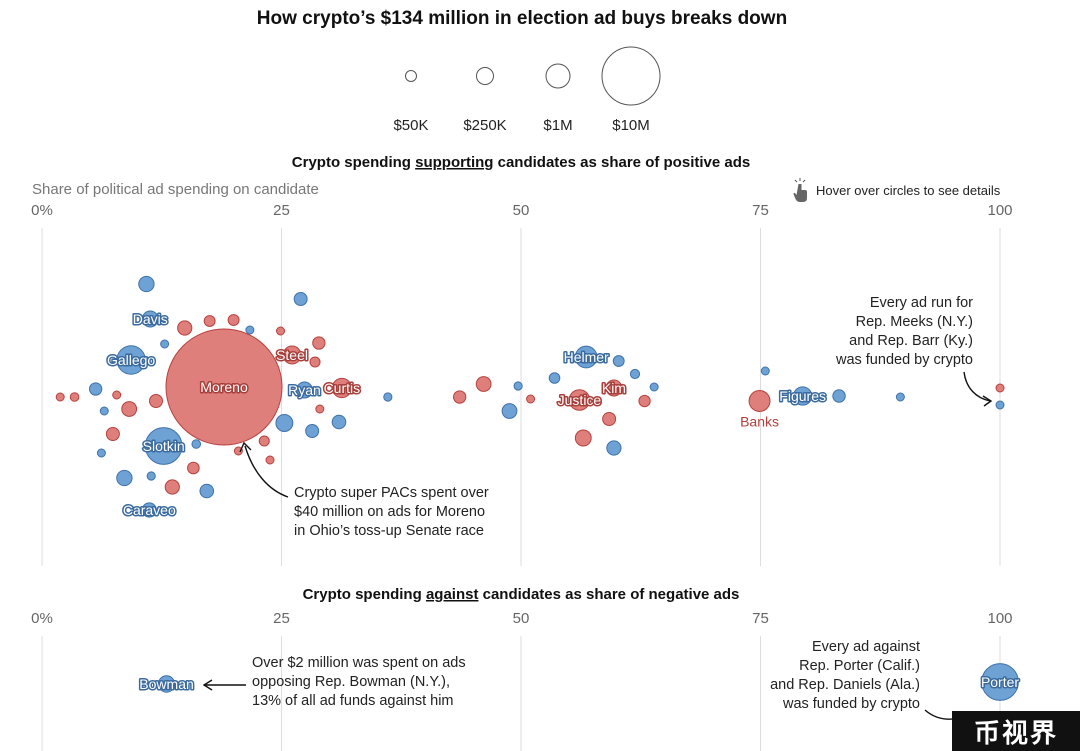  I want to click on annotation-porter-daniels-line-4: was funded by crypto, so click(851, 704).